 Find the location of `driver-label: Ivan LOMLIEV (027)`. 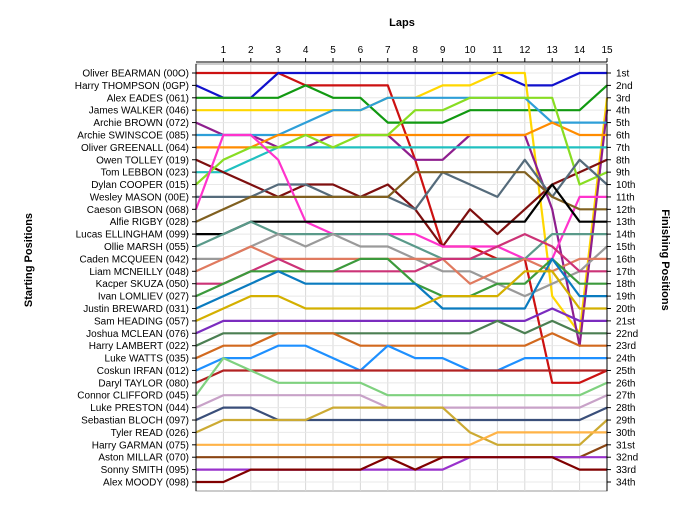

driver-label: Ivan LOMLIEV (027) is located at coordinates (143, 297).